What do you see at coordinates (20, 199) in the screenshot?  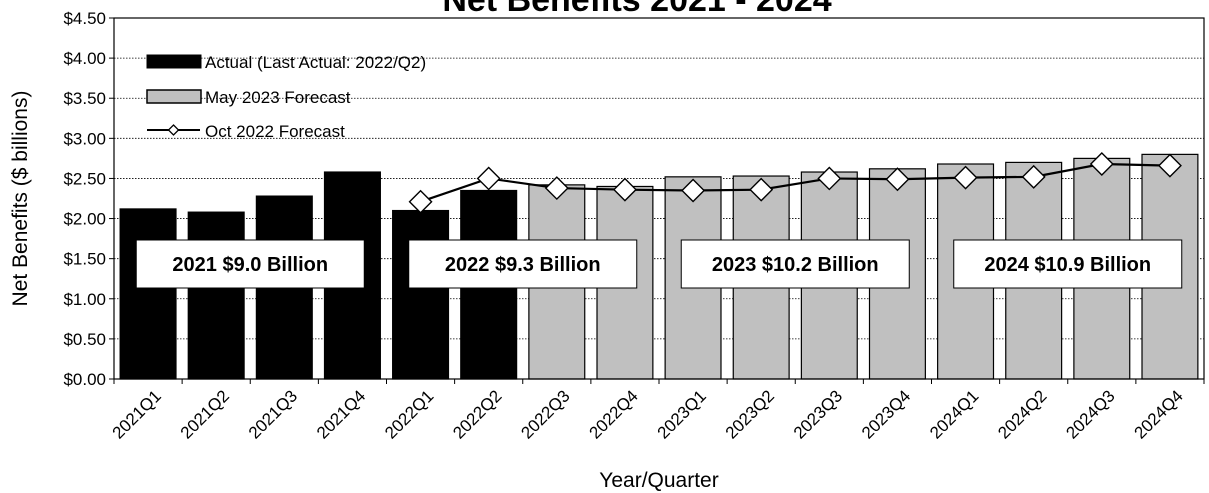 I see `y-axis-title: Net Benefits ($ billions)` at bounding box center [20, 199].